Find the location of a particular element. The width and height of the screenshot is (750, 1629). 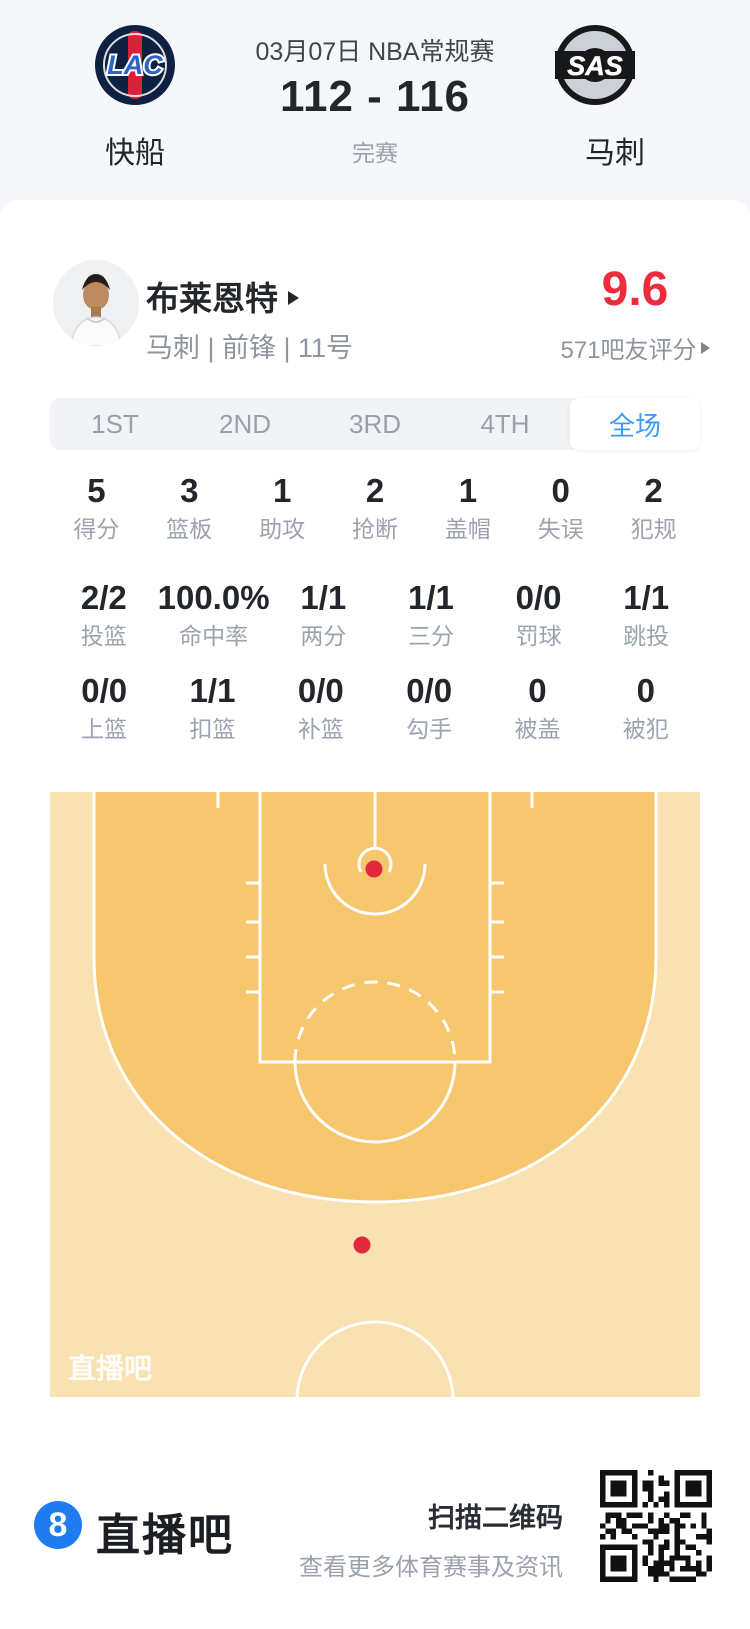

home-team-name: 快船 is located at coordinates (135, 153).